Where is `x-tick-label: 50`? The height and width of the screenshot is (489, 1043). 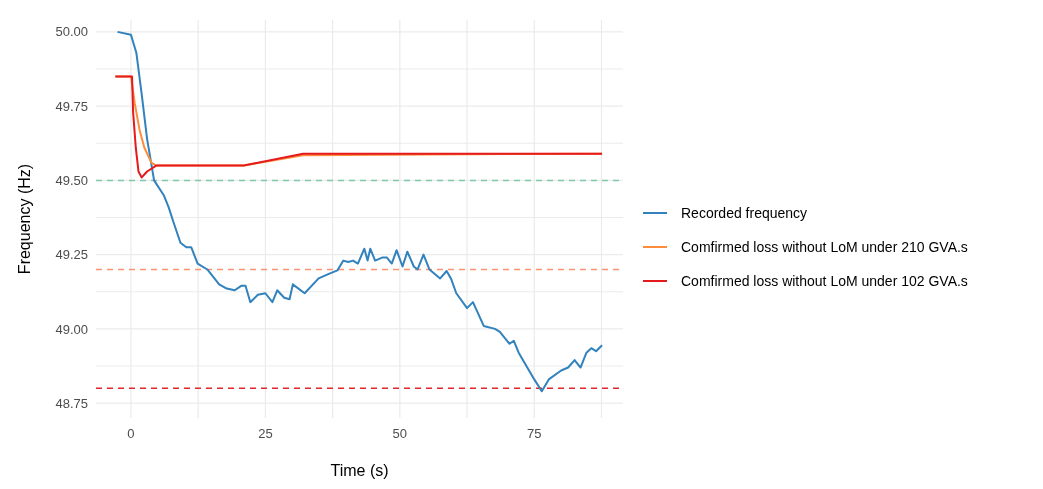 x-tick-label: 50 is located at coordinates (400, 433).